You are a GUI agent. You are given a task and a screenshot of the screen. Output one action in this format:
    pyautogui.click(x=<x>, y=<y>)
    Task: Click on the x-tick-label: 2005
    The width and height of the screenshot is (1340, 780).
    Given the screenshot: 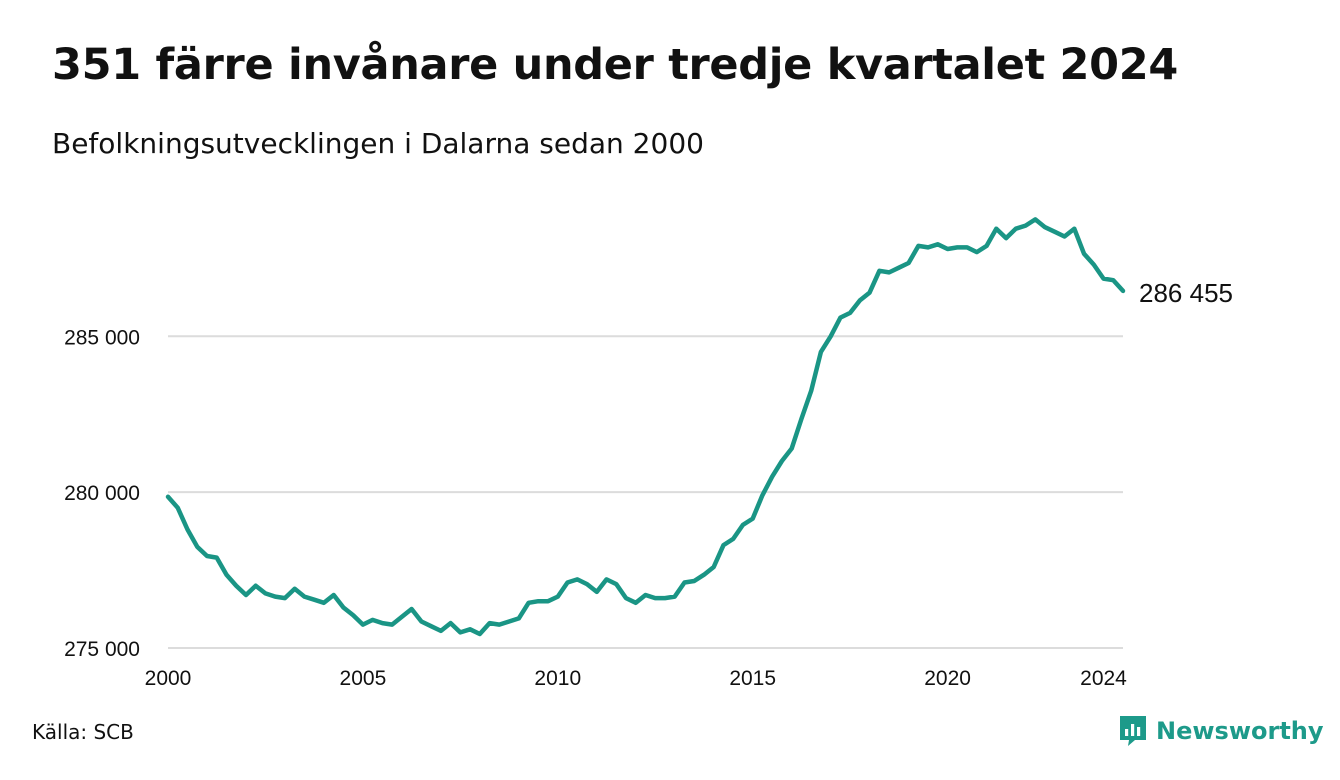 What is the action you would take?
    pyautogui.click(x=363, y=678)
    